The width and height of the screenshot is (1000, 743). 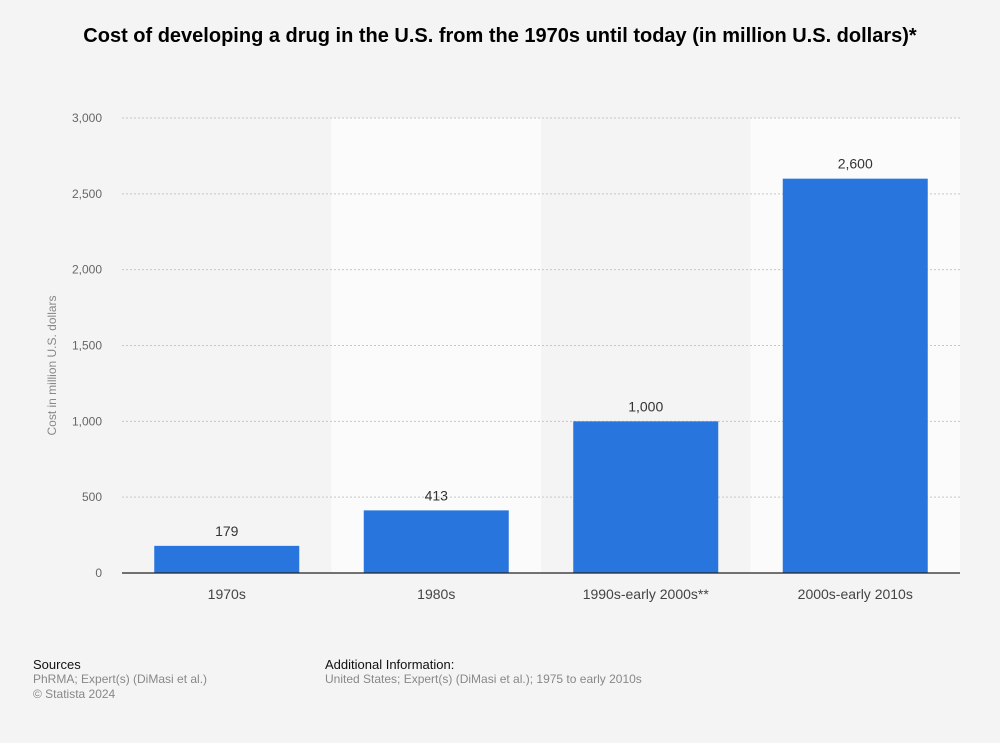 What do you see at coordinates (436, 594) in the screenshot?
I see `x-tick-label: 1980s` at bounding box center [436, 594].